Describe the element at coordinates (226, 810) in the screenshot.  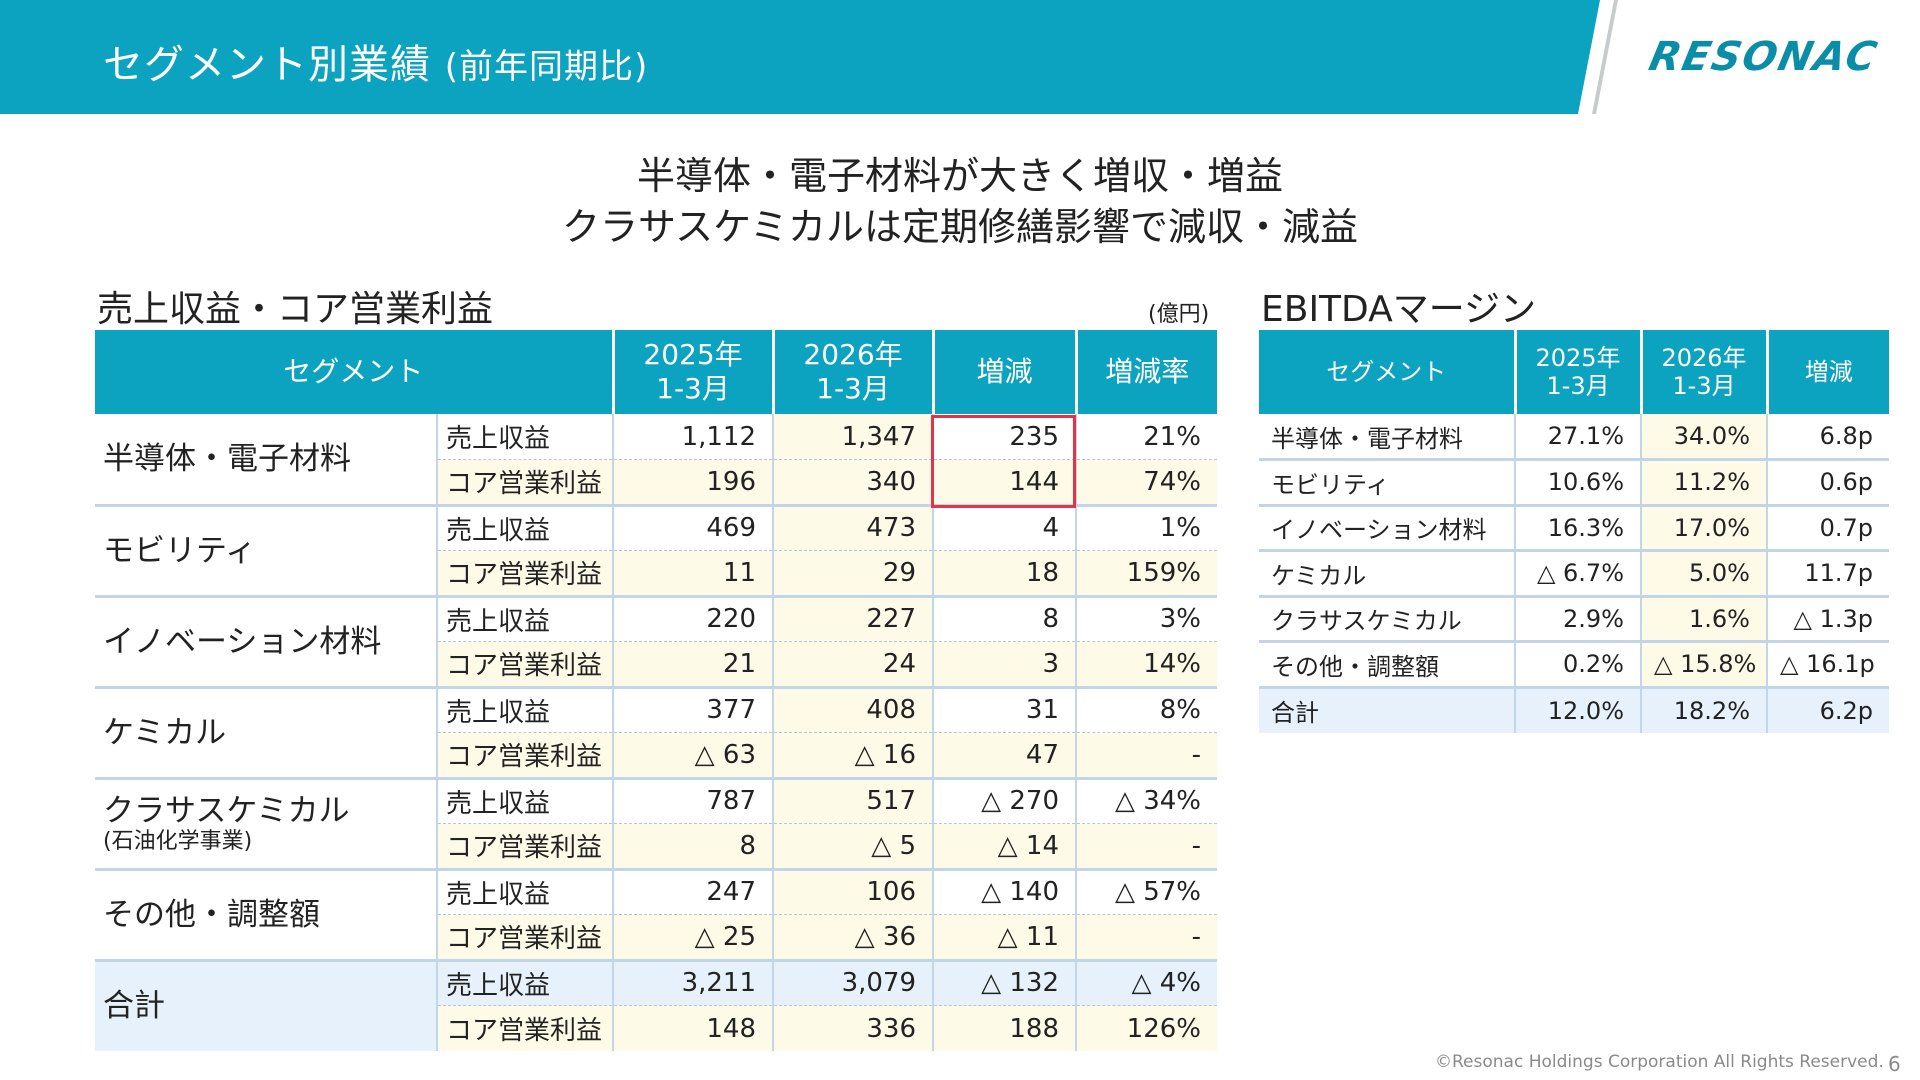
I see `segment-name: クラサスケミカル` at that location.